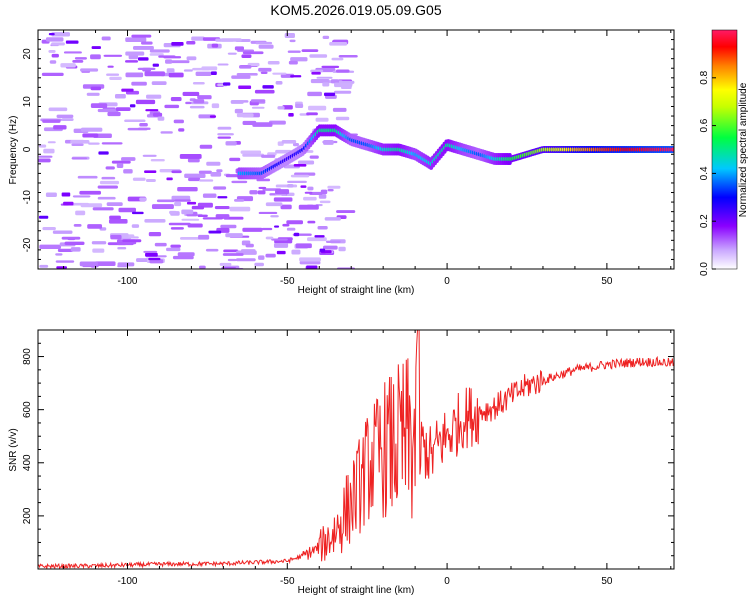 The height and width of the screenshot is (600, 750). What do you see at coordinates (13, 449) in the screenshot?
I see `snr-y-label: SNR (v/v)` at bounding box center [13, 449].